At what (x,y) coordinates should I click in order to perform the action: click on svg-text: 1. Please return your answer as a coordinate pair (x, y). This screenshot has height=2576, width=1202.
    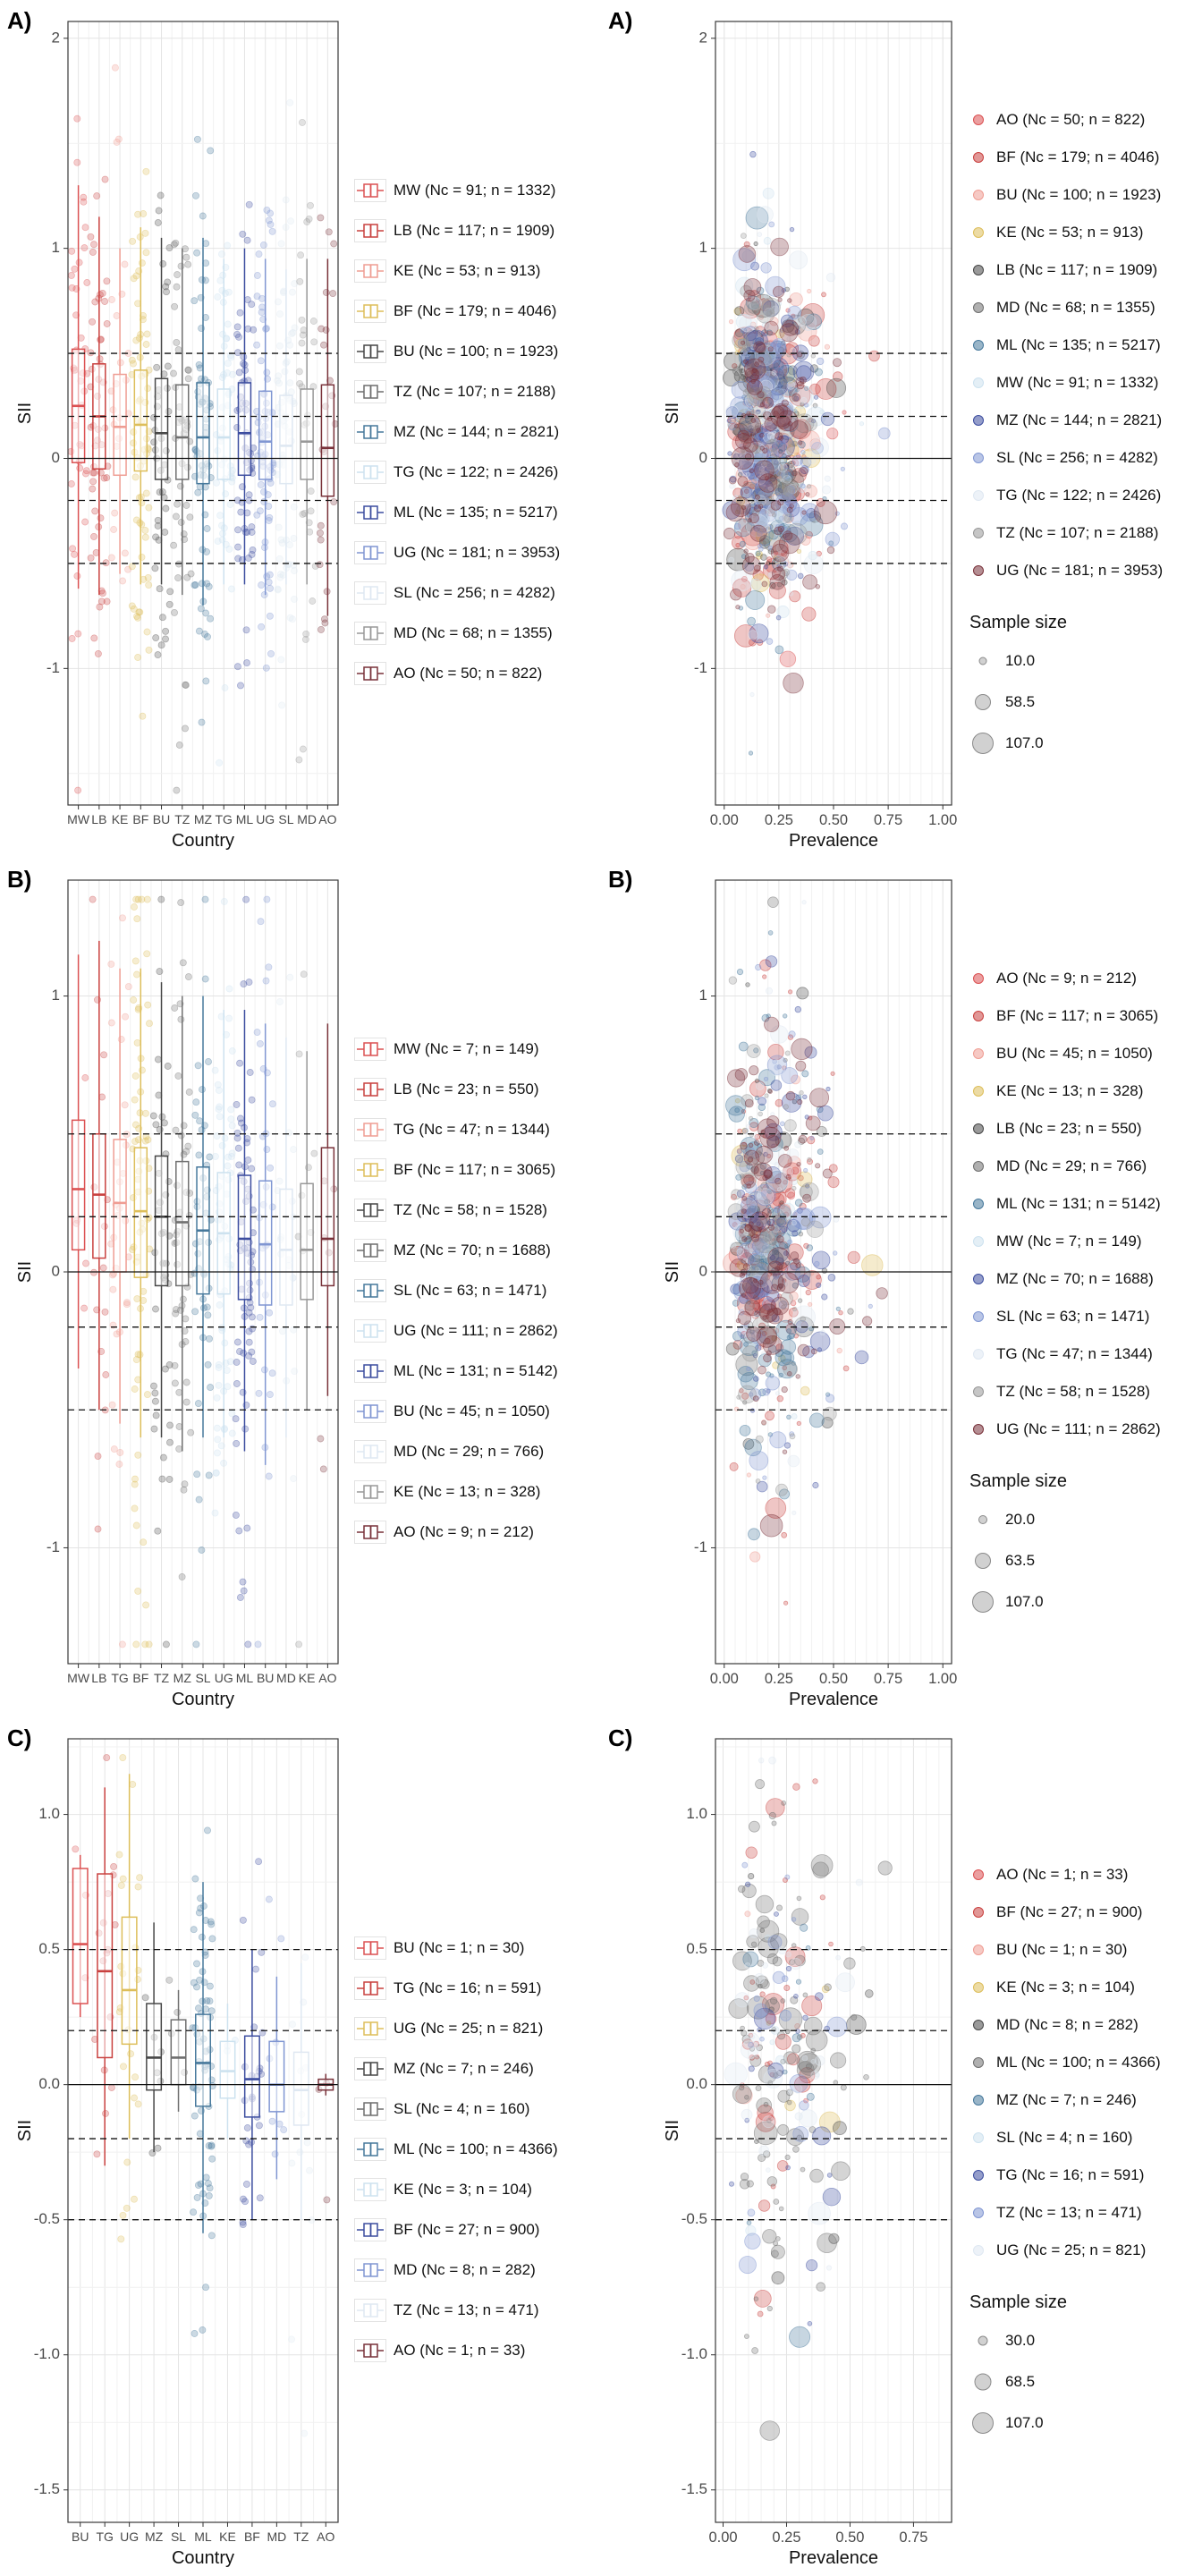
    Looking at the image, I should click on (703, 247).